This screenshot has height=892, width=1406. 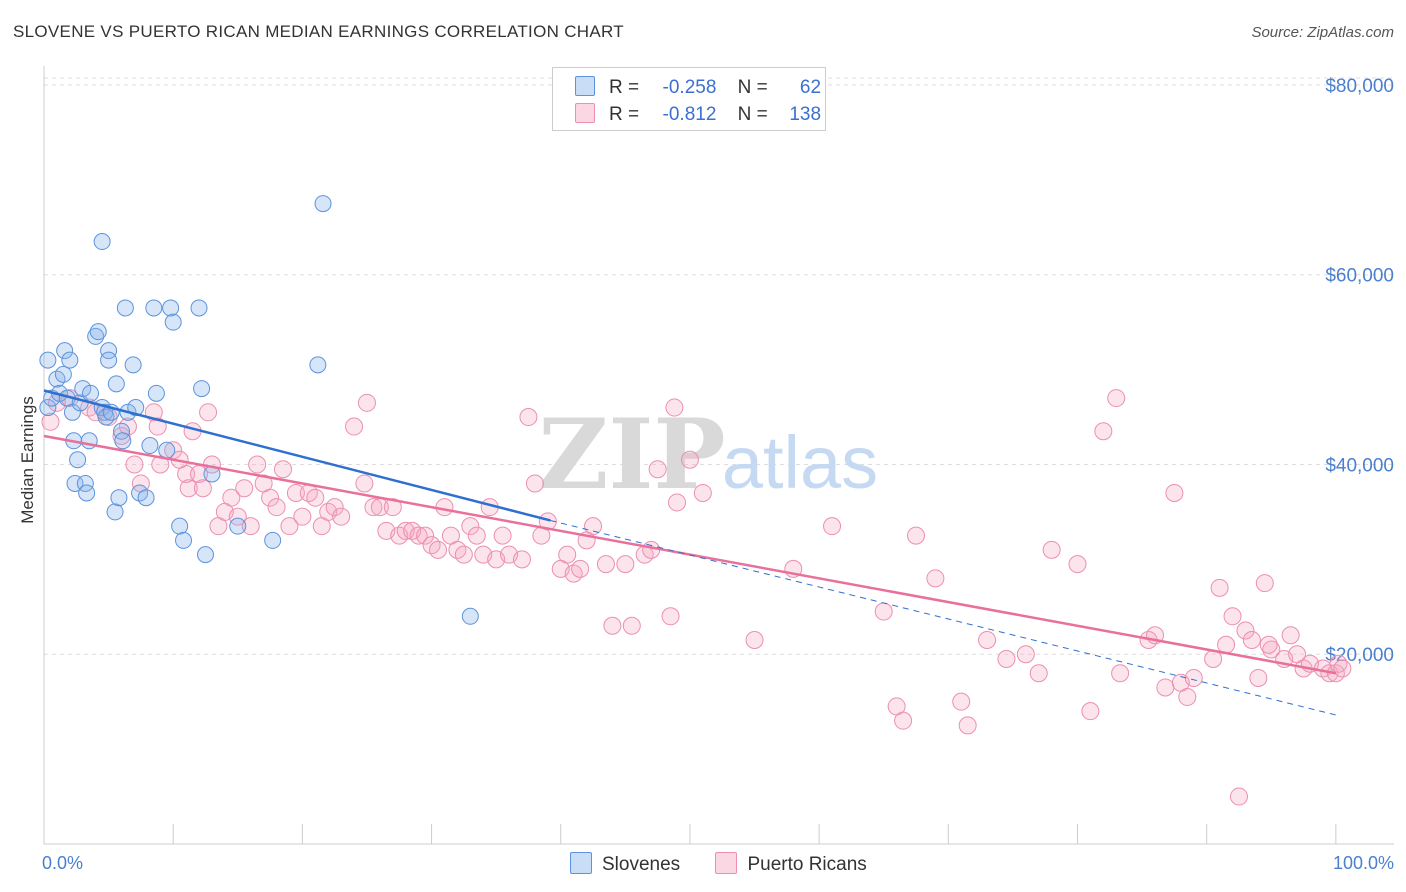 I want to click on x-tick-label: 100.0%, so click(x=1363, y=863).